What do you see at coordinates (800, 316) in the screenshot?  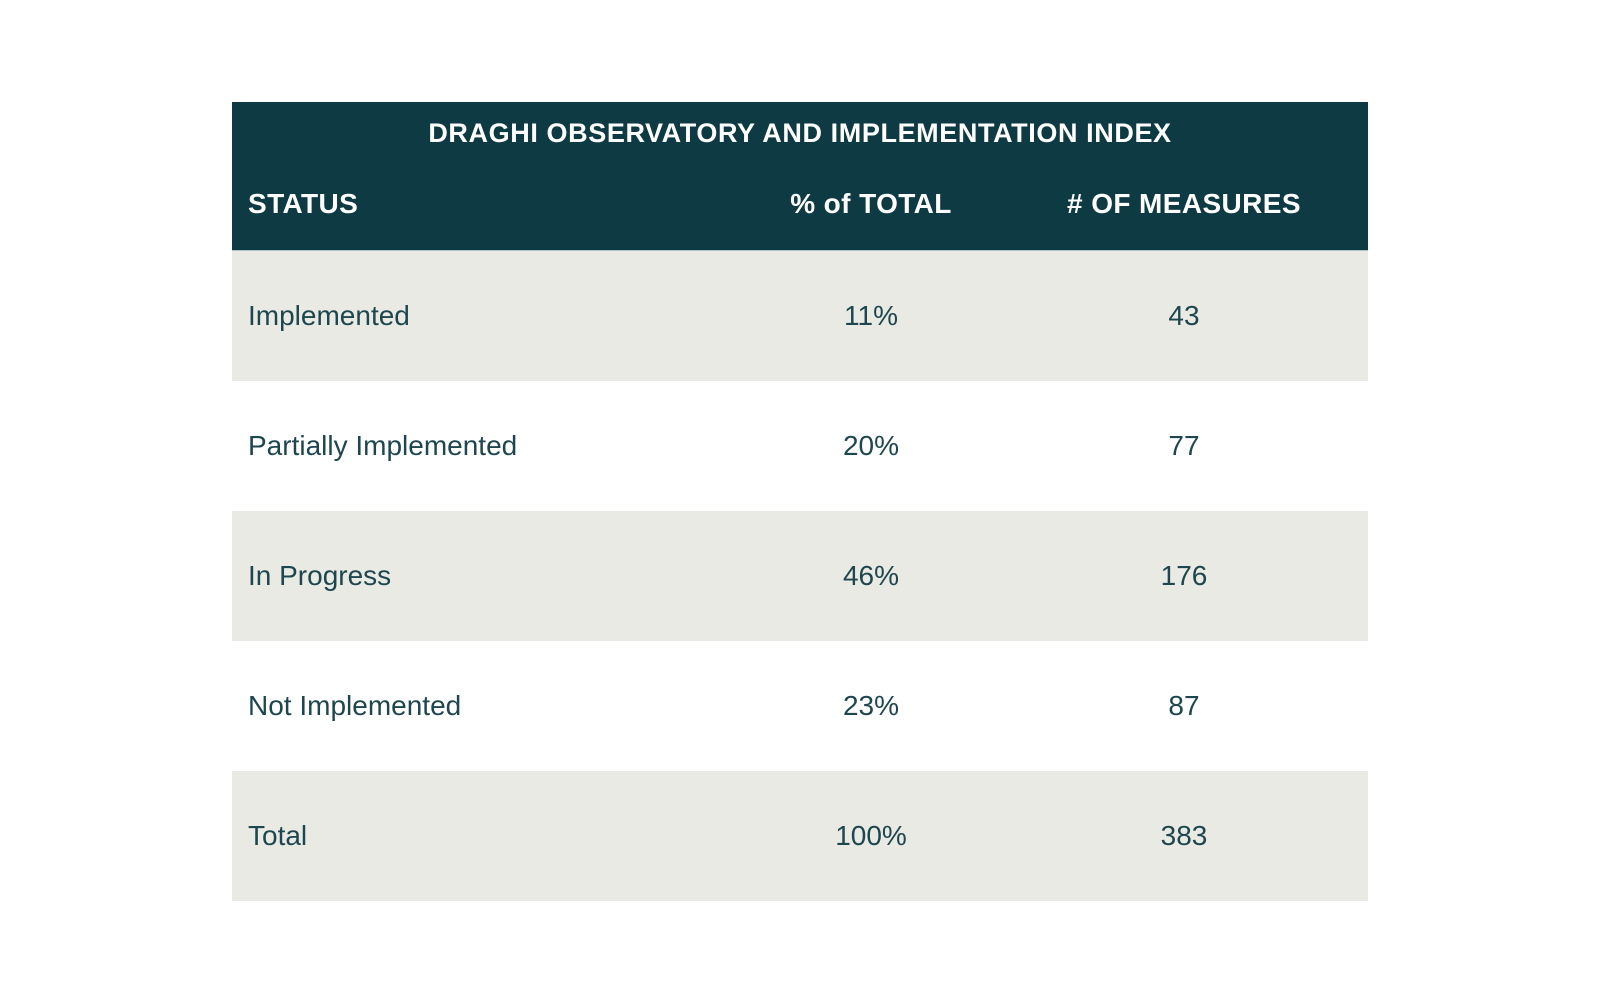 I see `table-row: Implemented 11% 43` at bounding box center [800, 316].